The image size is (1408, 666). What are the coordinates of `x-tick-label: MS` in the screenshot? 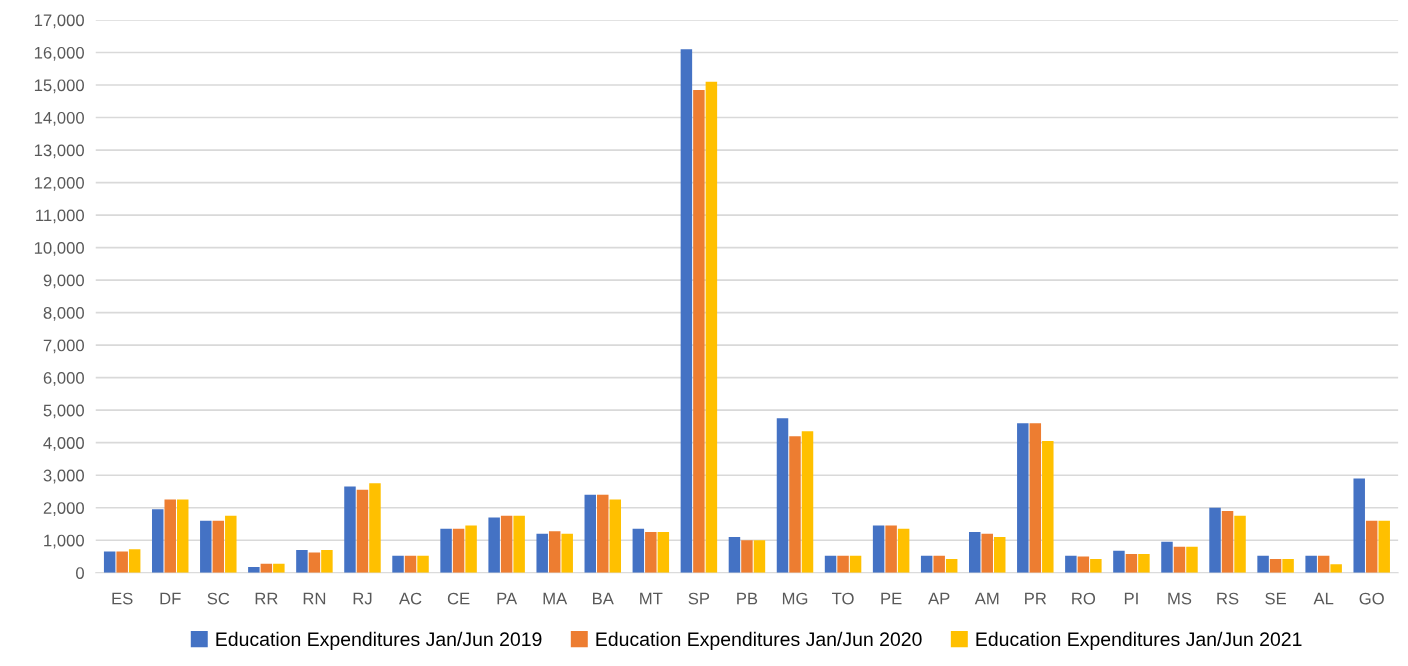 It's located at (1180, 598).